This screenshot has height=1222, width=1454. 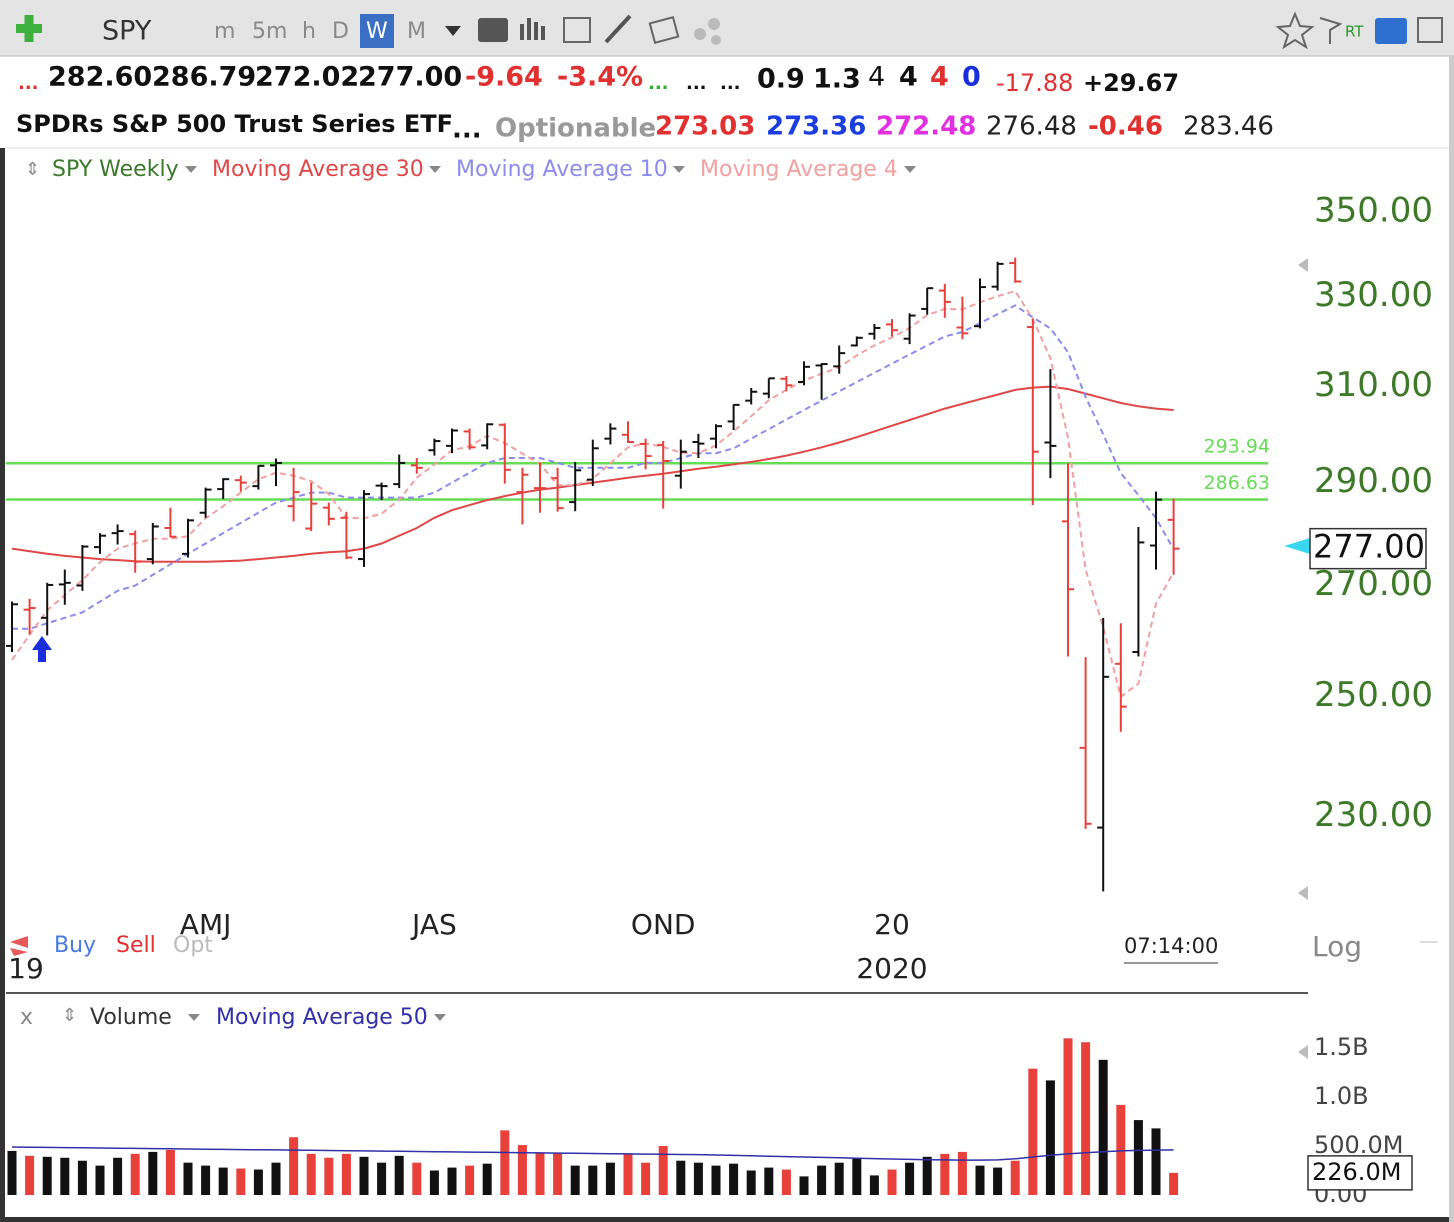 I want to click on realtime: RT, so click(x=1354, y=32).